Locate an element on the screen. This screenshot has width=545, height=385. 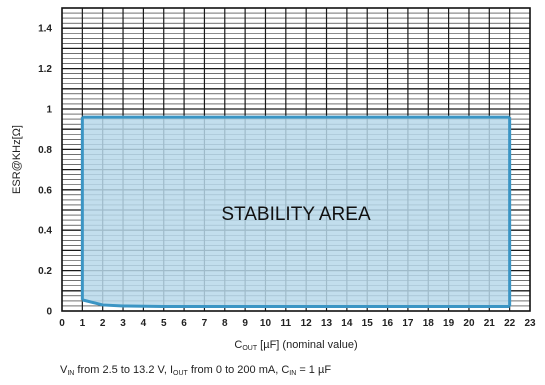
x-tick-label: 13 is located at coordinates (327, 323).